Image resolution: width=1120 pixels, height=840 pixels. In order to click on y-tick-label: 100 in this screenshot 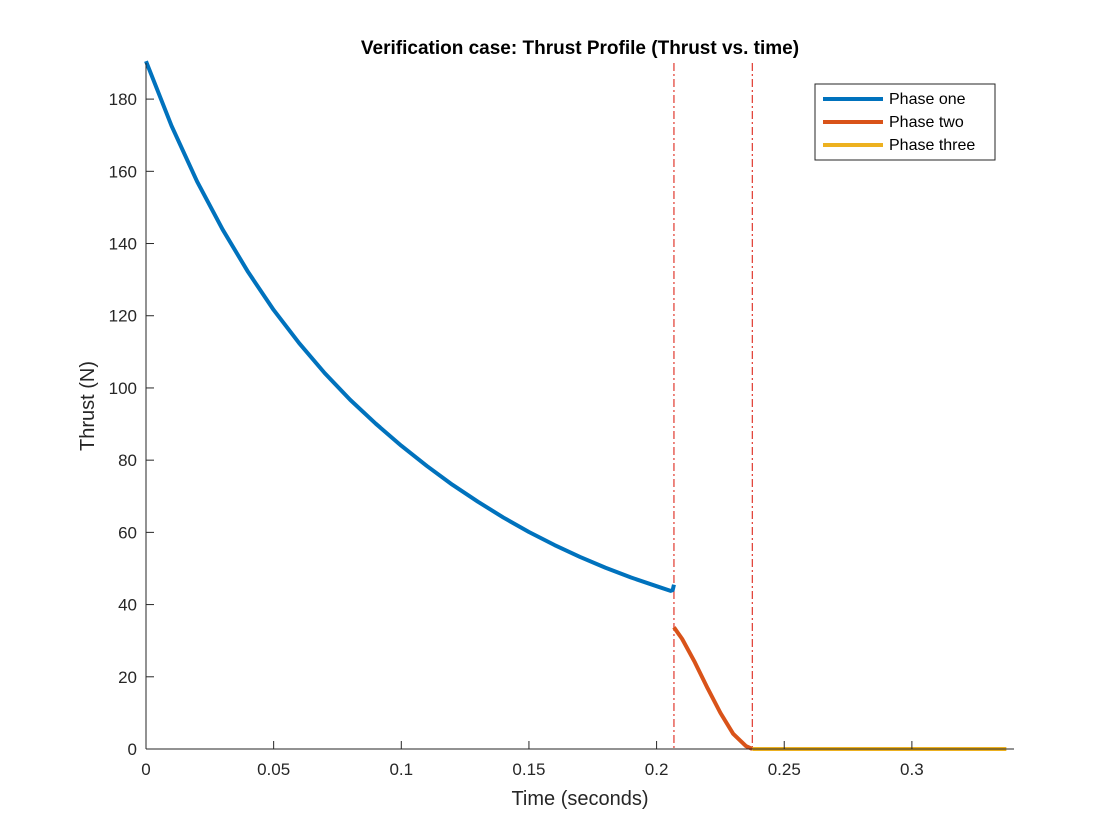, I will do `click(123, 388)`.